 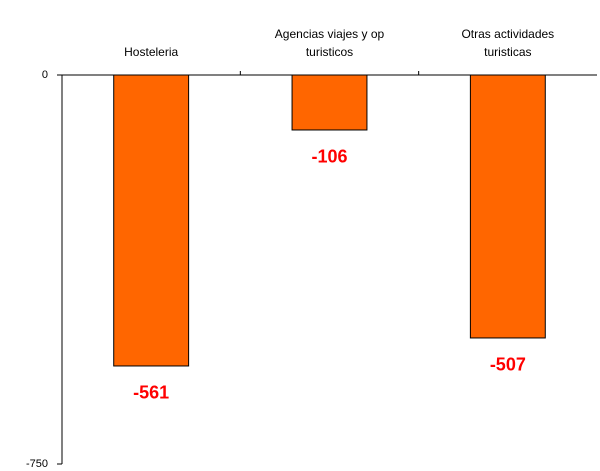 What do you see at coordinates (329, 43) in the screenshot?
I see `category-label: Agencias viajes y op turisticos` at bounding box center [329, 43].